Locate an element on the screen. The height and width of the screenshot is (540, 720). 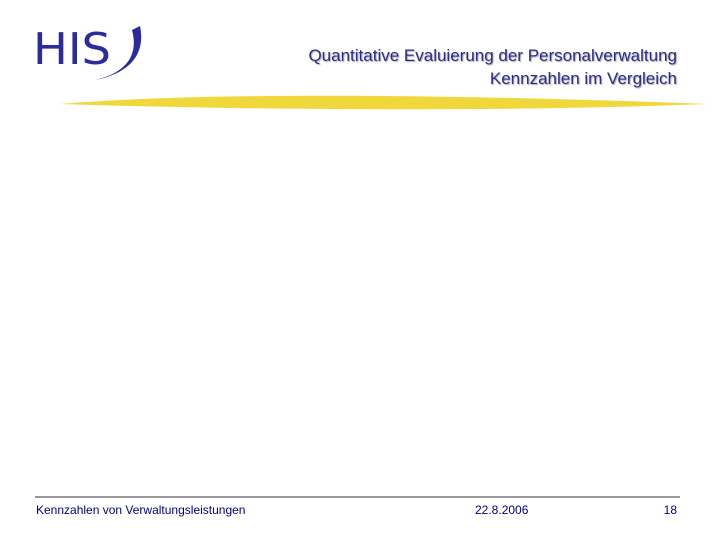
footer-date: 22.8.2006 is located at coordinates (502, 510).